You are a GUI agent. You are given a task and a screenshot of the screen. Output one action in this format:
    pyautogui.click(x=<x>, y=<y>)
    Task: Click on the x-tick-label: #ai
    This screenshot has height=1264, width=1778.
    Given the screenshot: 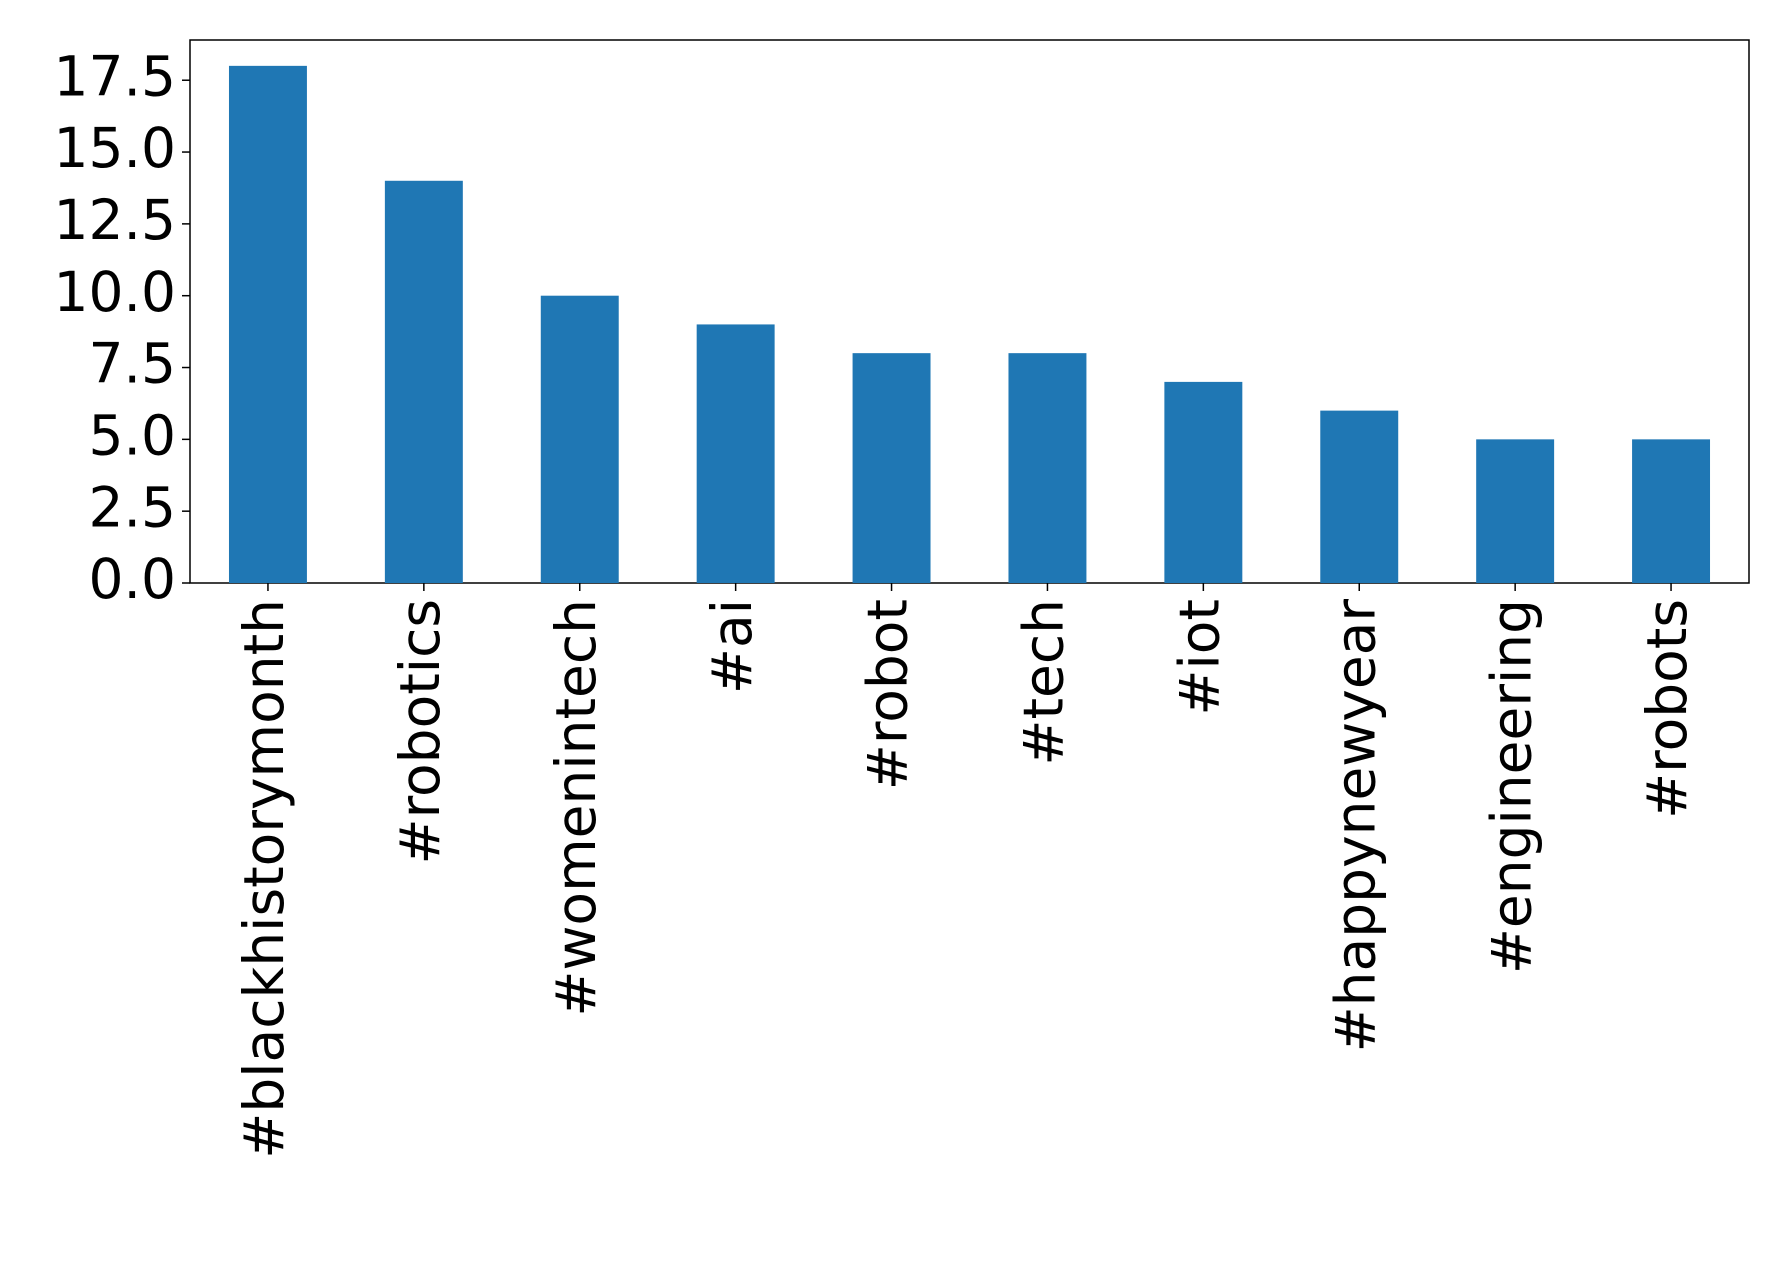 What is the action you would take?
    pyautogui.click(x=732, y=646)
    